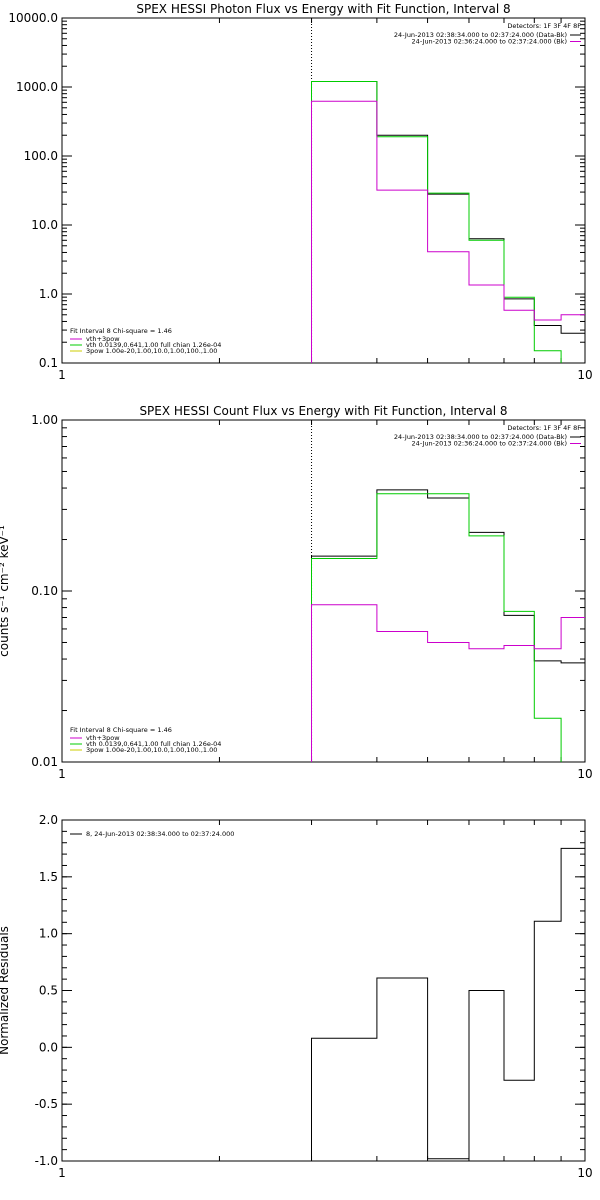  Describe the element at coordinates (5, 990) in the screenshot. I see `resid-y-axis-label: Normalized Residuals` at that location.